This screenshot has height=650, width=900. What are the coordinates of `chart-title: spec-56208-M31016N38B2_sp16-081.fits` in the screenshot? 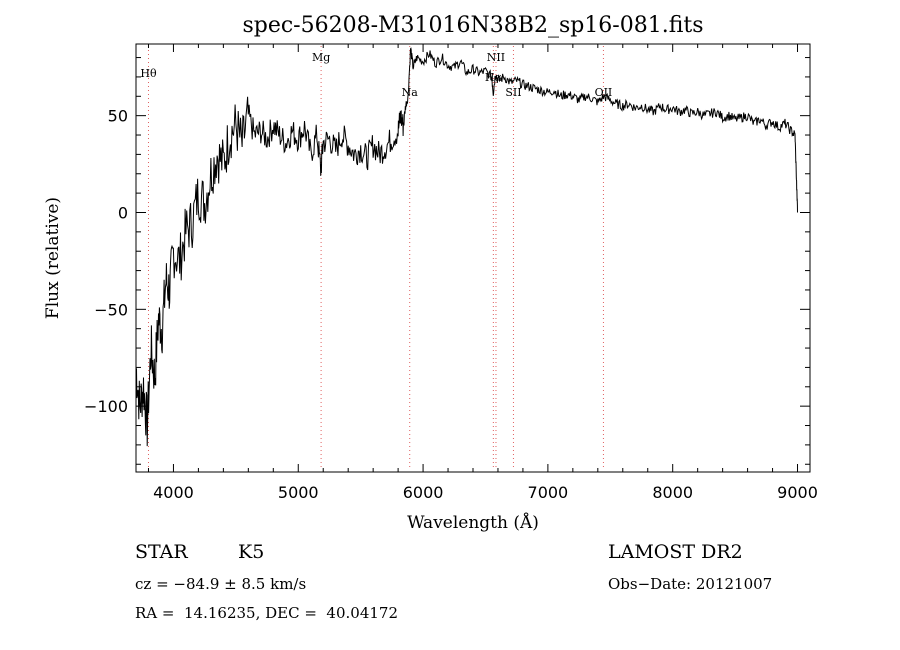 It's located at (472, 25).